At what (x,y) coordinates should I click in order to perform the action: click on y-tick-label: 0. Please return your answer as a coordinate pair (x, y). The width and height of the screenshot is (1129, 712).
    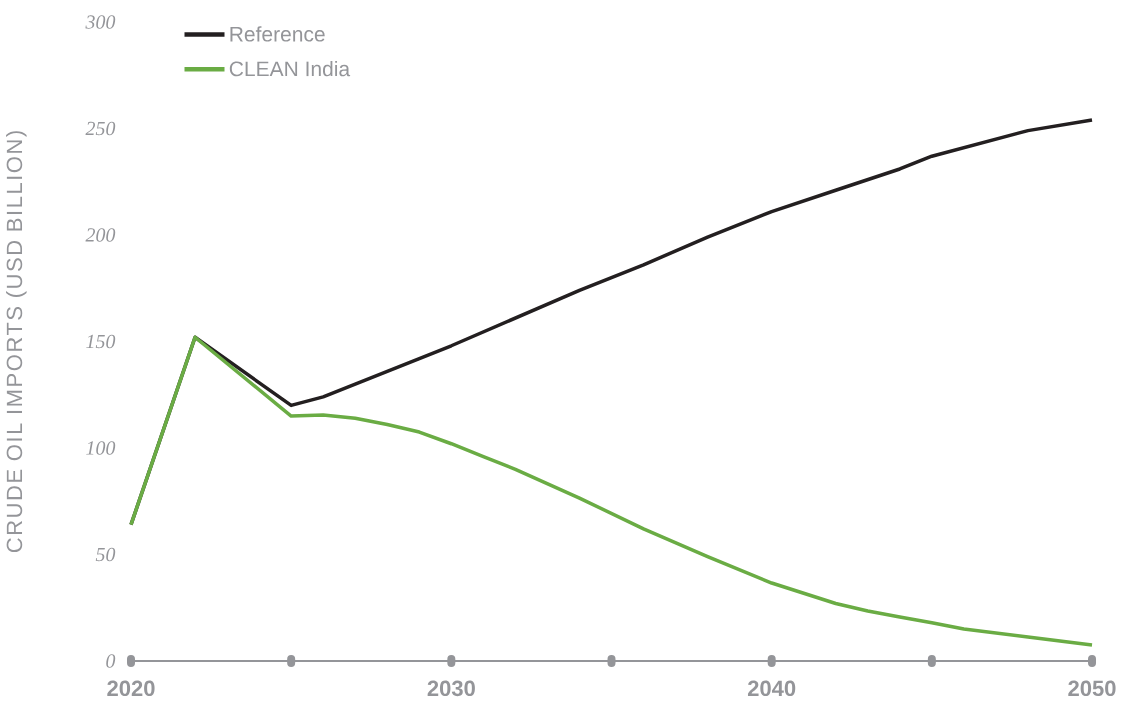
    Looking at the image, I should click on (111, 661).